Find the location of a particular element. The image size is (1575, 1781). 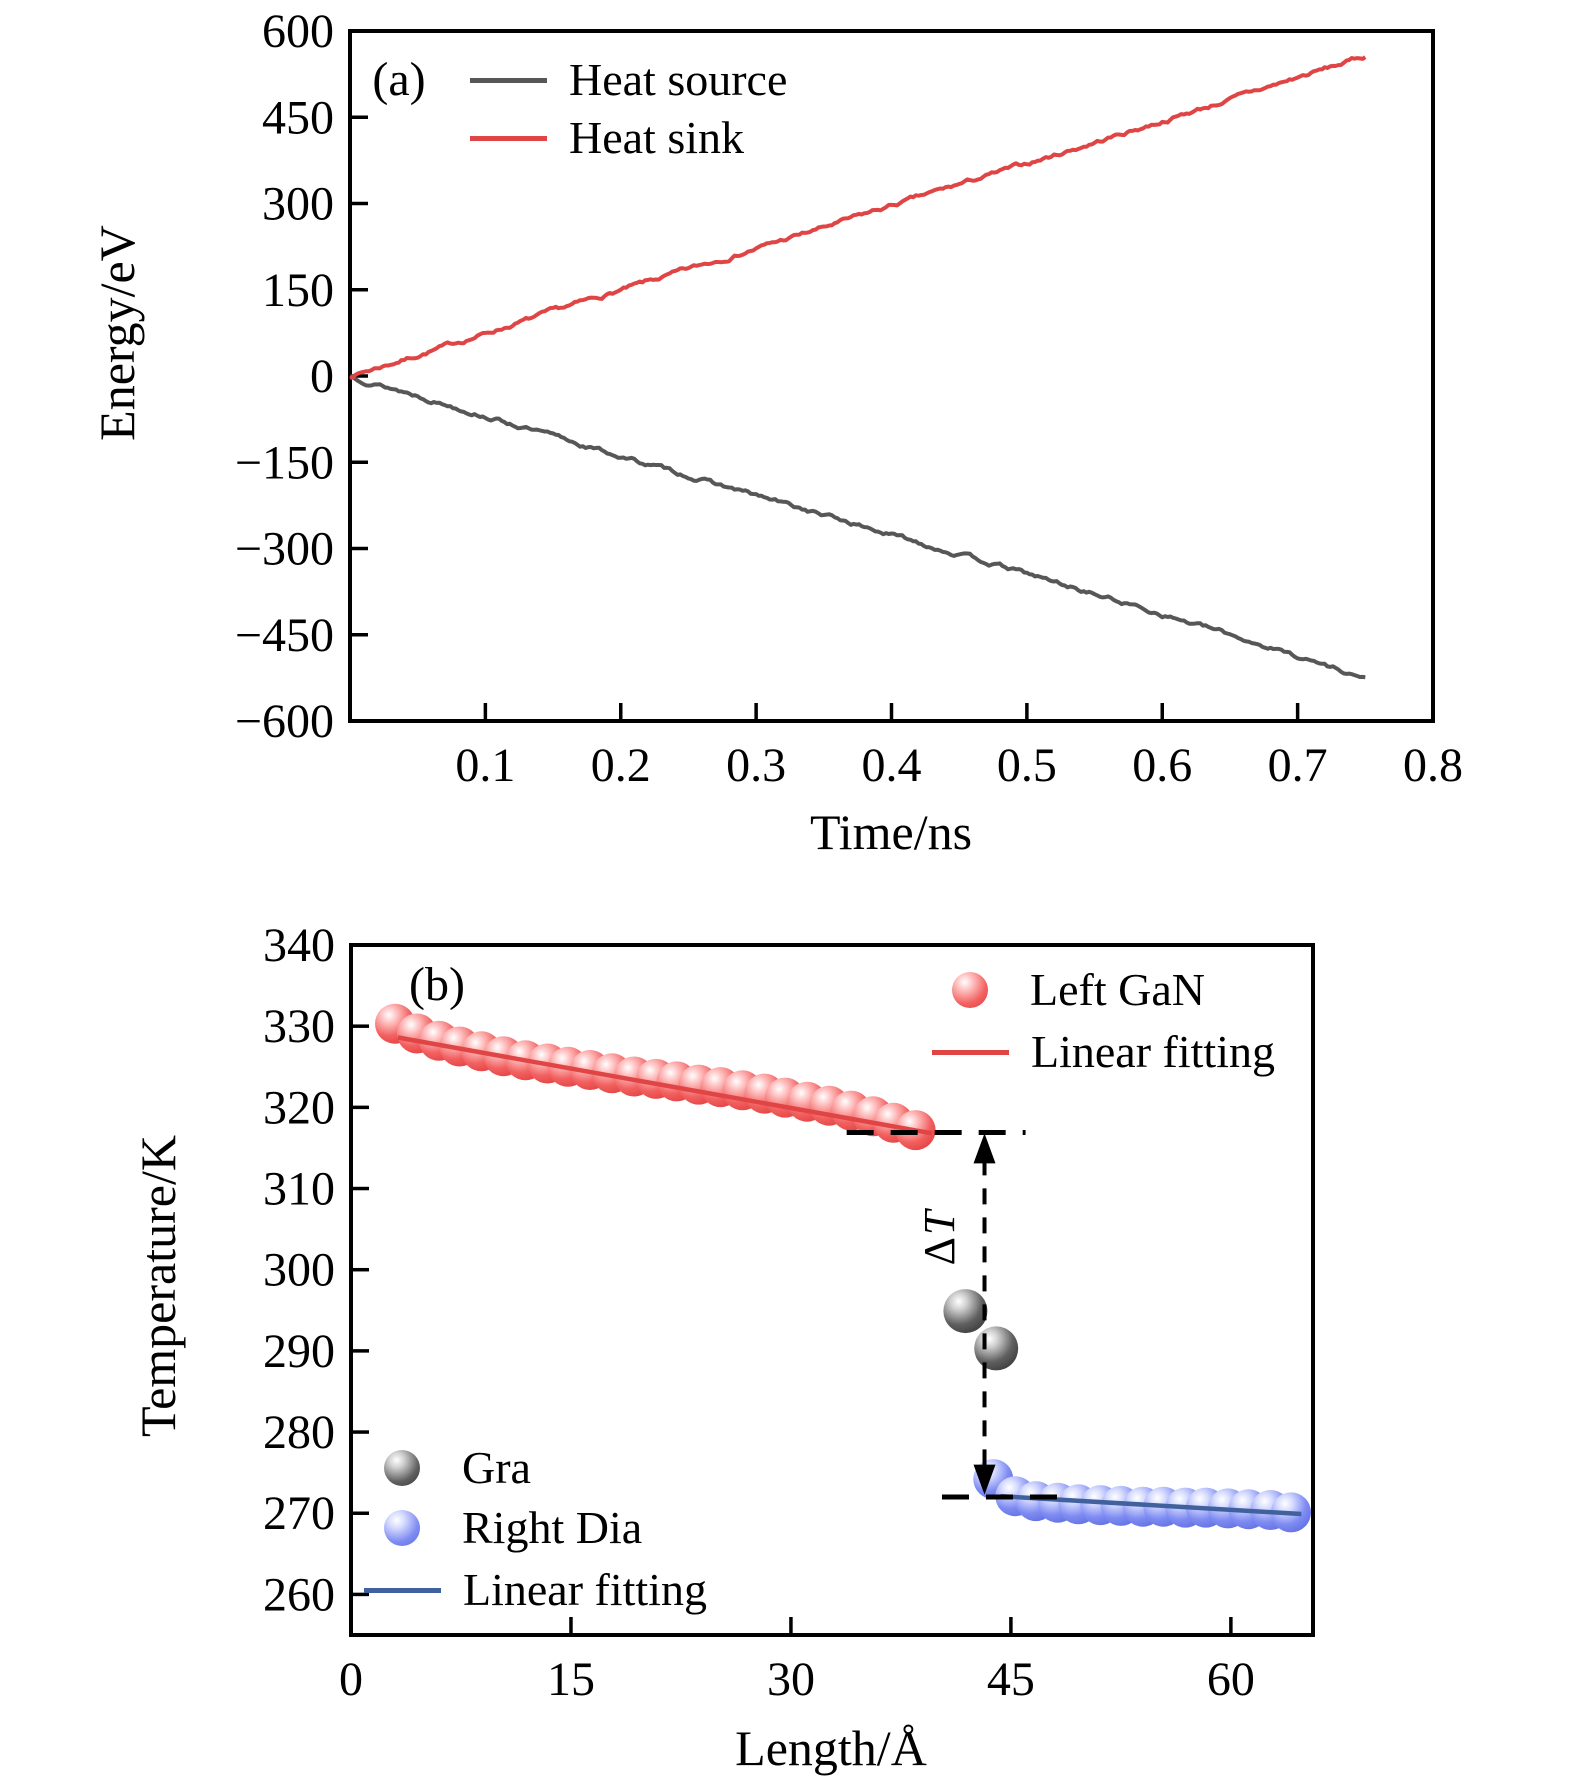

panel-b-y-tick-label: 270 is located at coordinates (299, 1513).